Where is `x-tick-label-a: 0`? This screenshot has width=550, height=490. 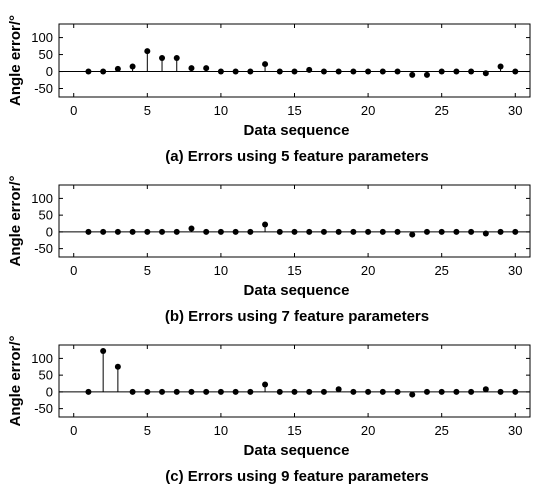
x-tick-label-a: 0 is located at coordinates (73, 110).